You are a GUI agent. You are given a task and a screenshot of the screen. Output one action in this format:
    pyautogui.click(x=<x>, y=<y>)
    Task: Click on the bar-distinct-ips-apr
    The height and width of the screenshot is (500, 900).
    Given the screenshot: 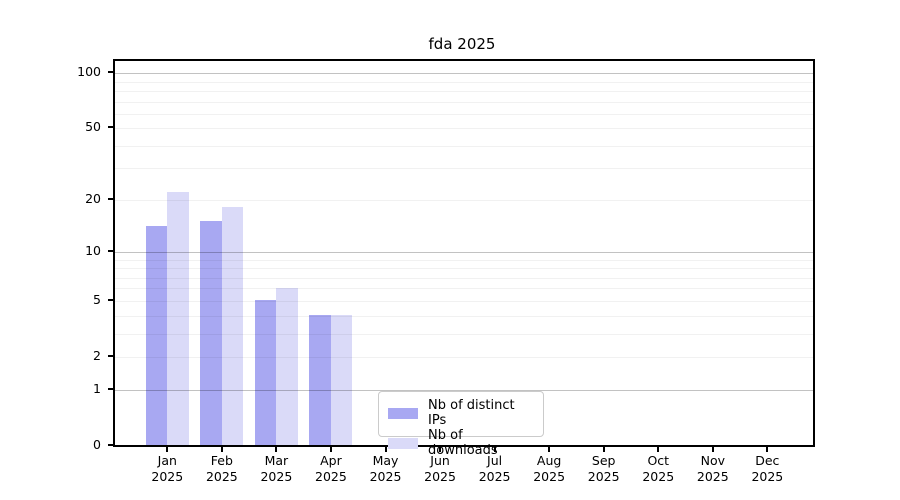 What is the action you would take?
    pyautogui.click(x=320, y=380)
    